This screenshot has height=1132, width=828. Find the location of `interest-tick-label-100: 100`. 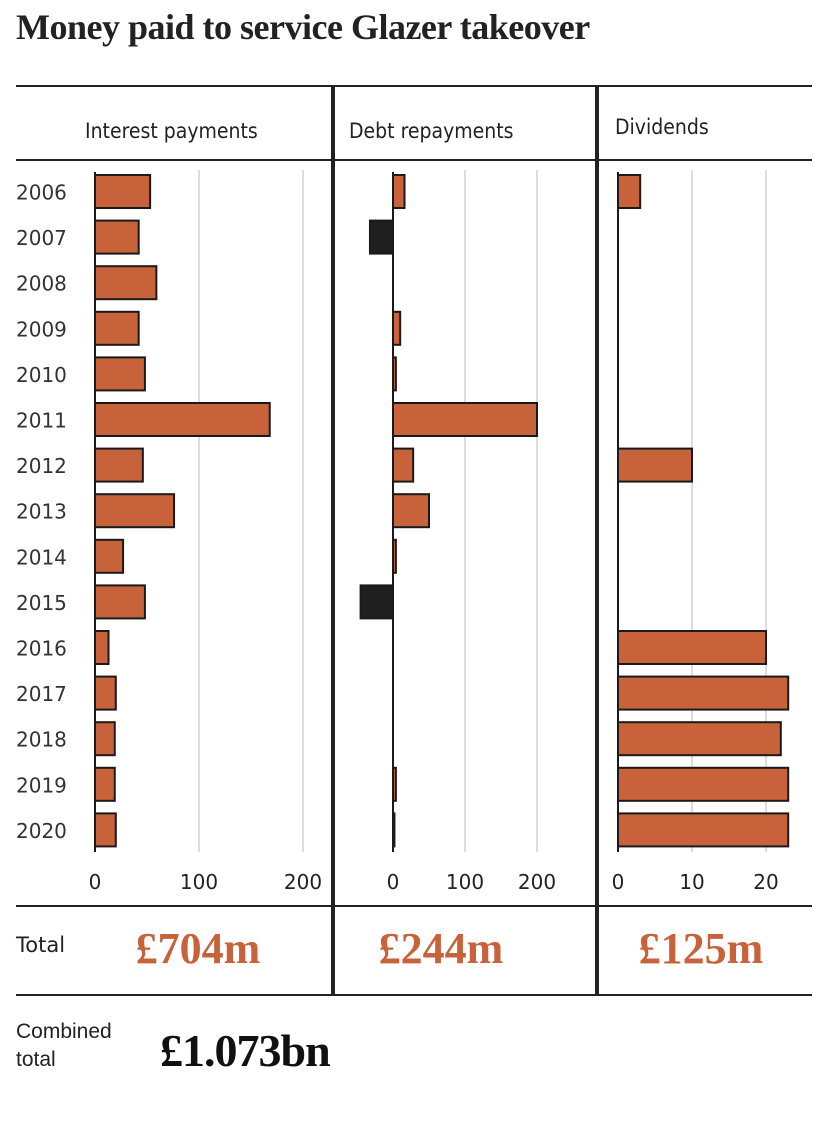

interest-tick-label-100: 100 is located at coordinates (199, 882).